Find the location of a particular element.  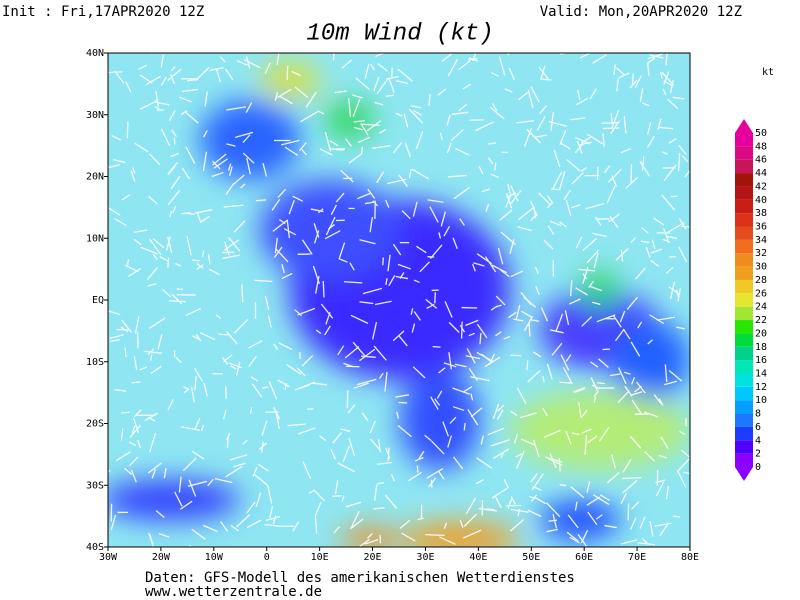

colorbar-label: 0 is located at coordinates (758, 467).